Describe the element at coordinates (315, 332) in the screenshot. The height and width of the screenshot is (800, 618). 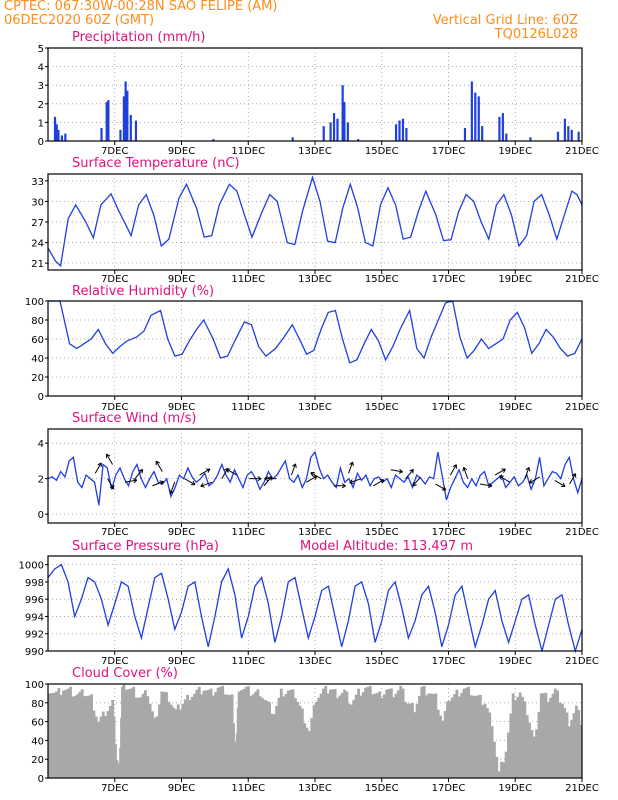
I see `series-line-rh` at that location.